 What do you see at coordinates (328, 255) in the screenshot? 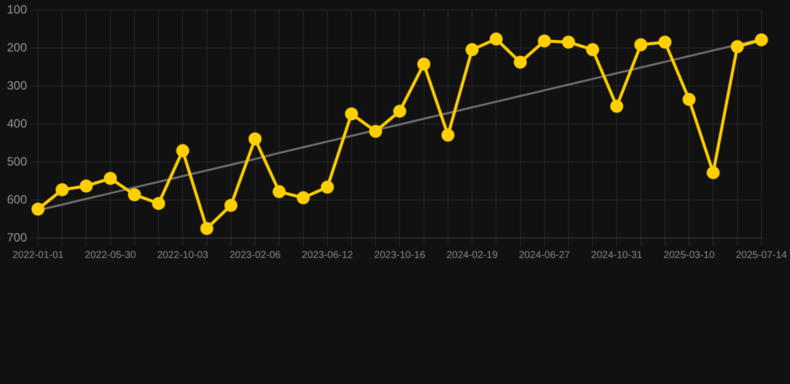
I see `x-tick-label: 2023-06-12` at bounding box center [328, 255].